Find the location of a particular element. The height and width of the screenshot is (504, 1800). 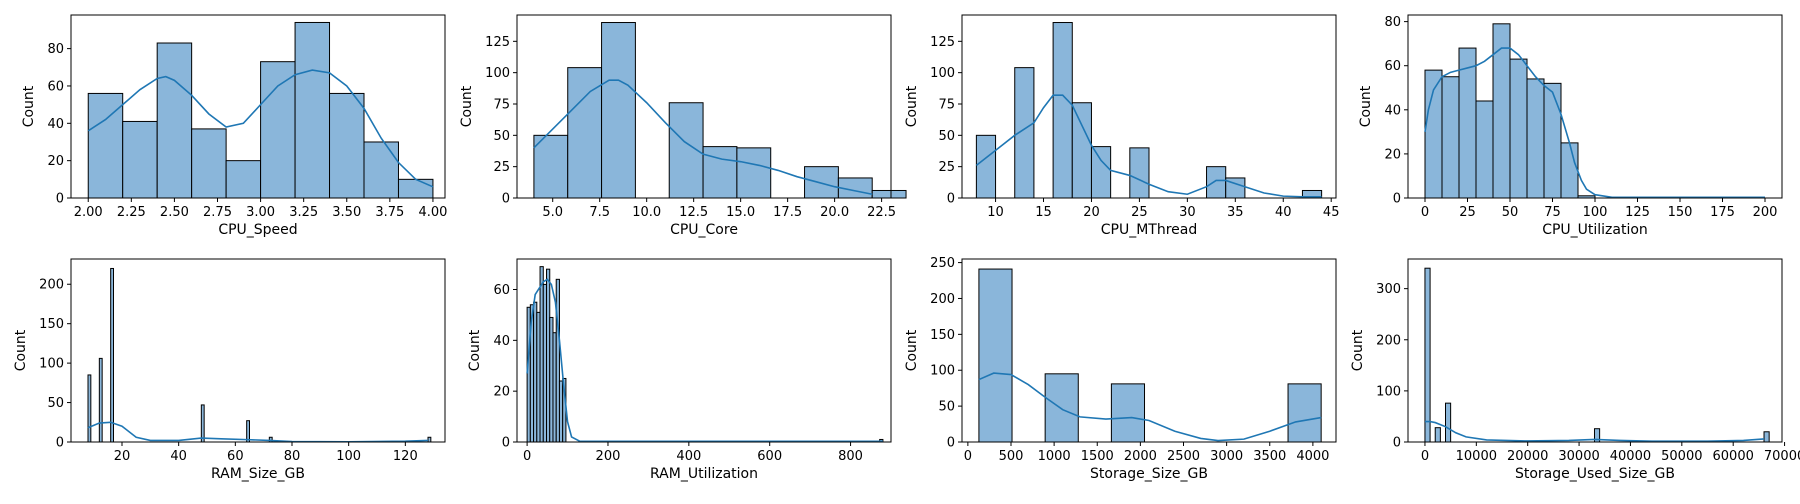

y-tick-label: 40 is located at coordinates (501, 341).